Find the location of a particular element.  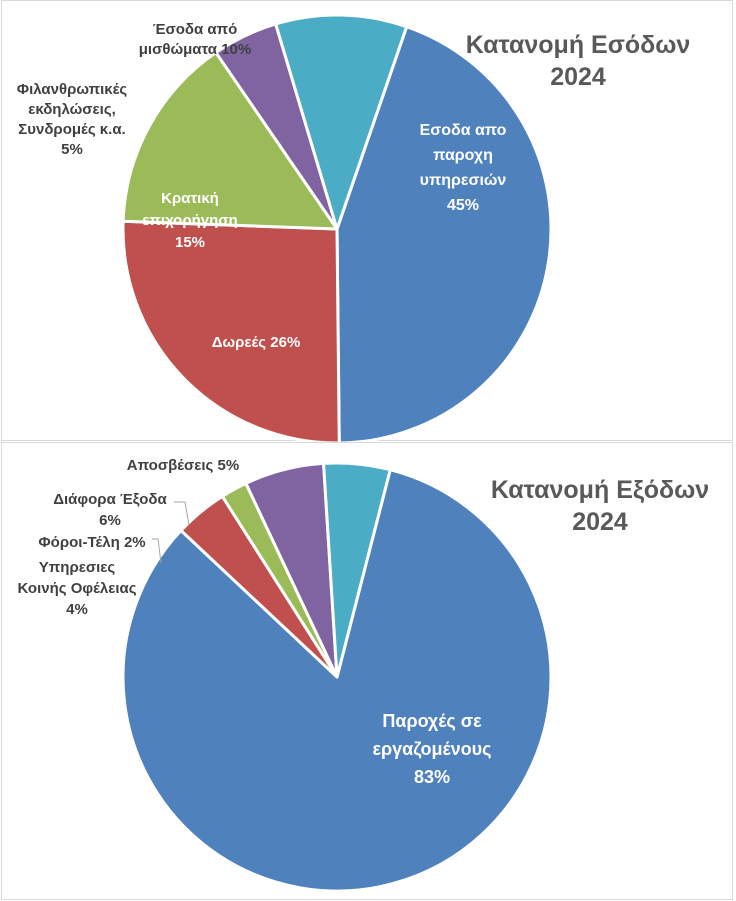

slice-label-2-line: Φόροι-Τέλη 2% is located at coordinates (91, 542).